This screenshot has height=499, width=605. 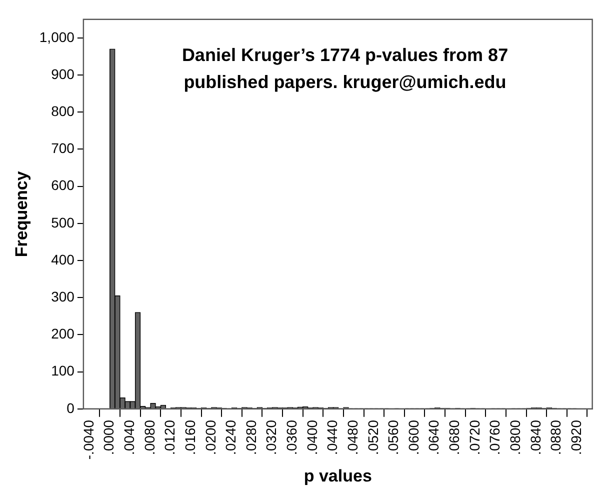 What do you see at coordinates (149, 437) in the screenshot?
I see `x-tick-label: .0080` at bounding box center [149, 437].